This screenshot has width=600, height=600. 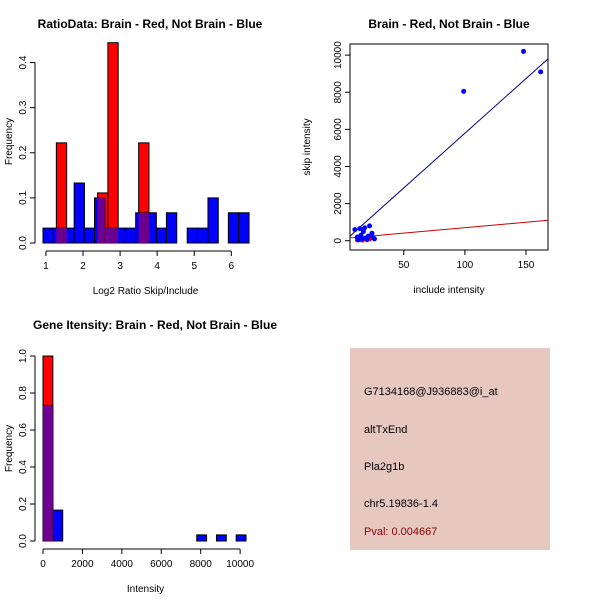 What do you see at coordinates (338, 55) in the screenshot?
I see `chart-2-y-tick-label: 10000` at bounding box center [338, 55].